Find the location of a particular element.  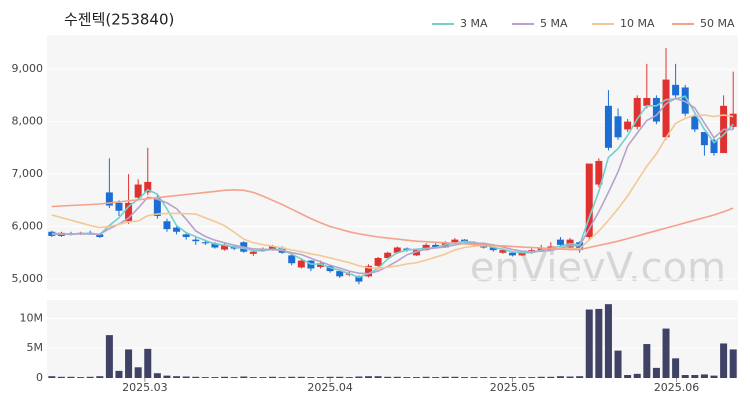

y-tick-label: 7,000 is located at coordinates (28, 173).